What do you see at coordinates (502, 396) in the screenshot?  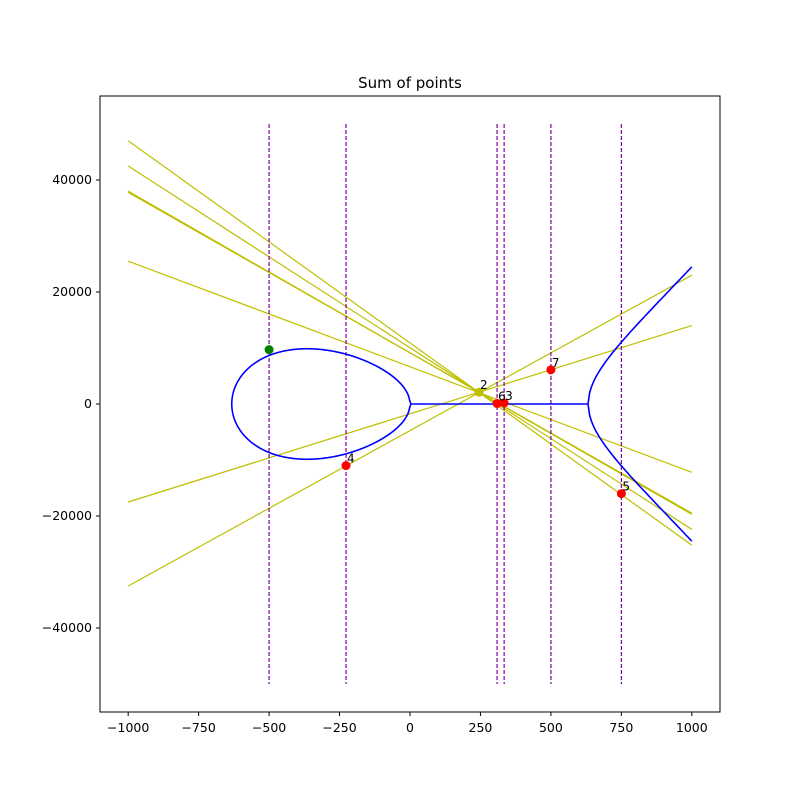 I see `point-label: 6` at bounding box center [502, 396].